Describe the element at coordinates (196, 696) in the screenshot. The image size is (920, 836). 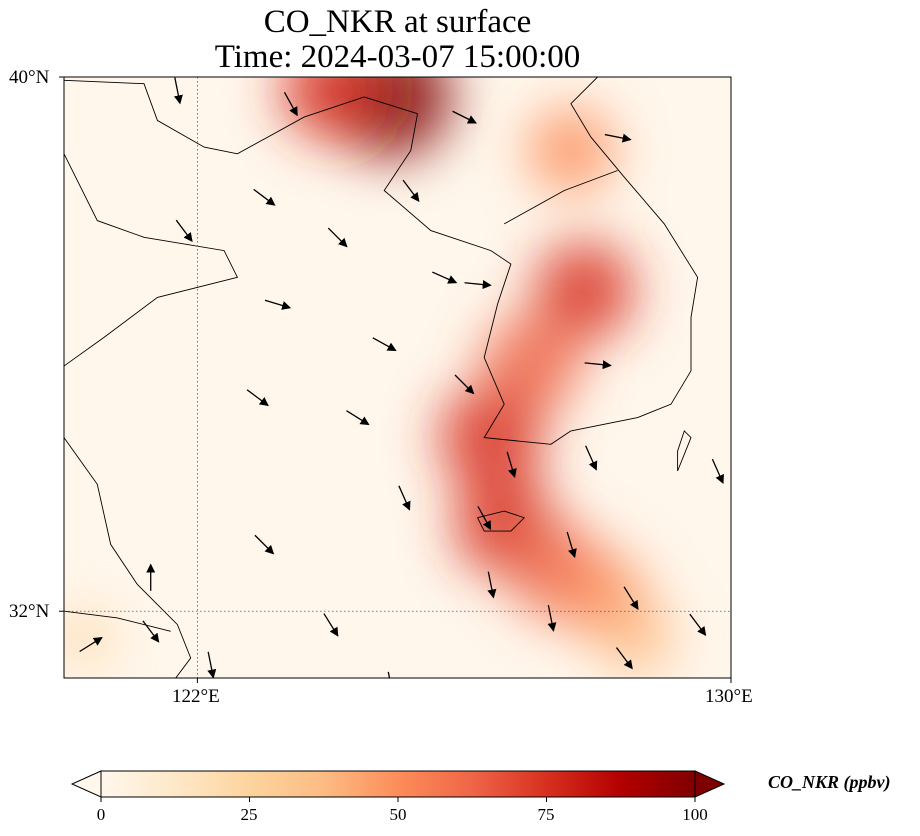
I see `lon-tick-label-122: 122°E` at that location.